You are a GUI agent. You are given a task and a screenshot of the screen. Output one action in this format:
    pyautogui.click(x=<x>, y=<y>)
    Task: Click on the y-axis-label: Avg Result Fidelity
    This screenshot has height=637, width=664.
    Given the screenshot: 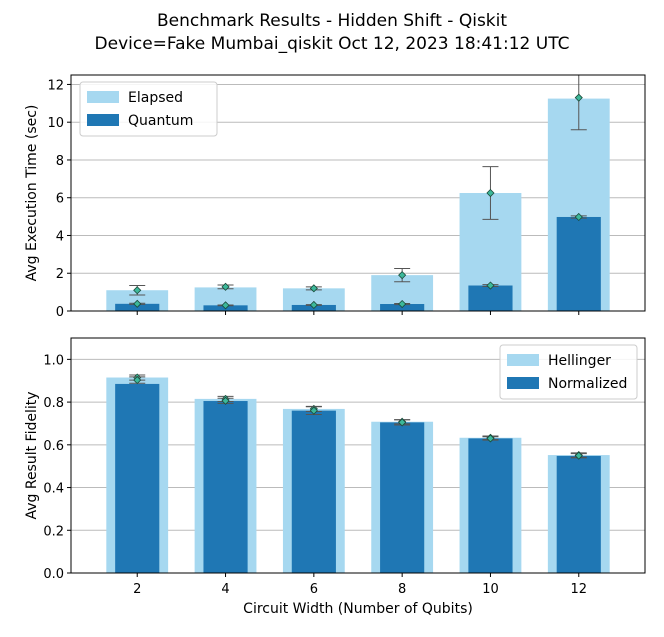 What is the action you would take?
    pyautogui.click(x=32, y=455)
    